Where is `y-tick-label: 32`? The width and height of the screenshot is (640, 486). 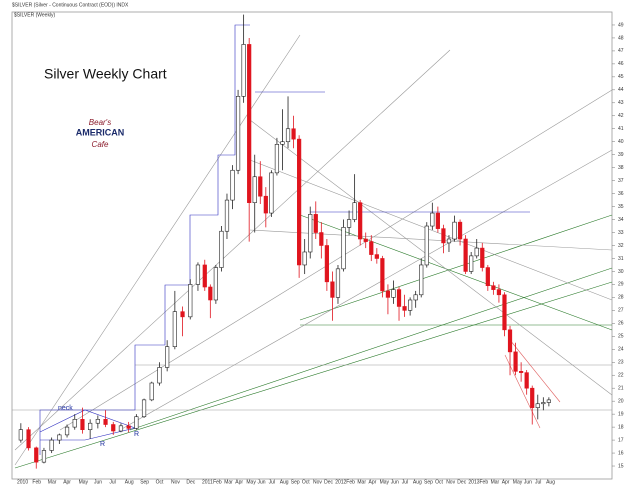
y-tick-label: 32 is located at coordinates (621, 246).